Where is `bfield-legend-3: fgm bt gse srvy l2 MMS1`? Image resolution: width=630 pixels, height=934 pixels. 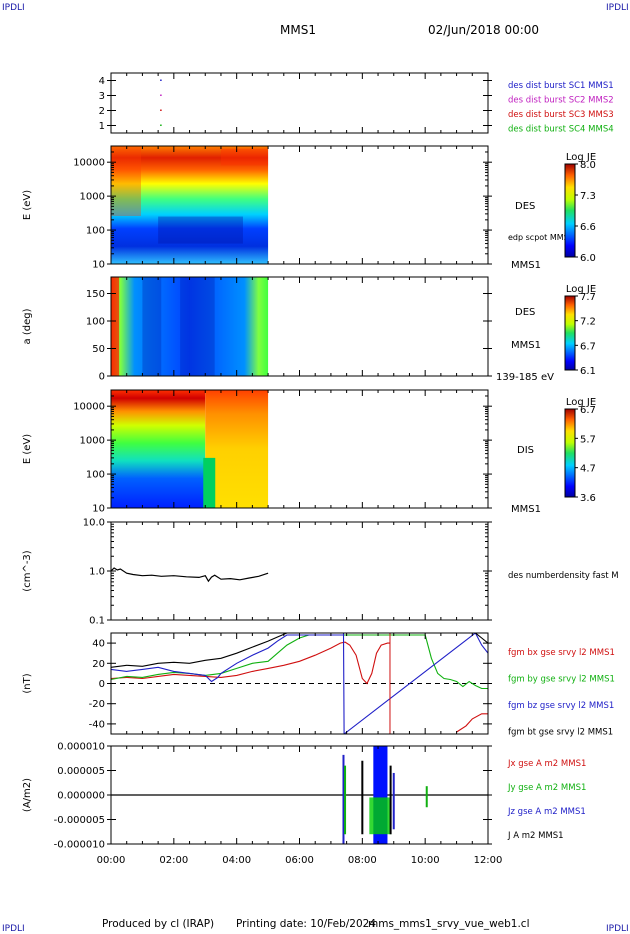
bfield-legend-3: fgm bt gse srvy l2 MMS1 is located at coordinates (560, 733).